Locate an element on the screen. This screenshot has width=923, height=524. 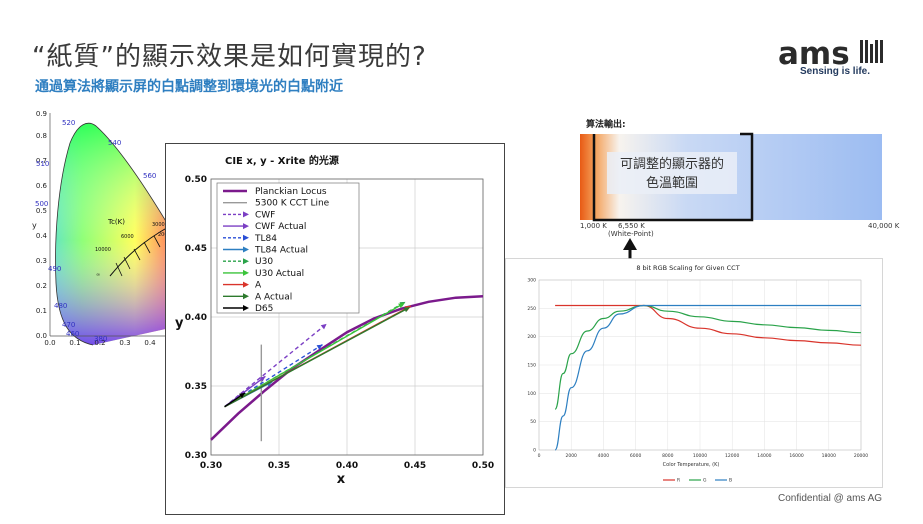
y-tick: 0.4 is located at coordinates (42, 236).